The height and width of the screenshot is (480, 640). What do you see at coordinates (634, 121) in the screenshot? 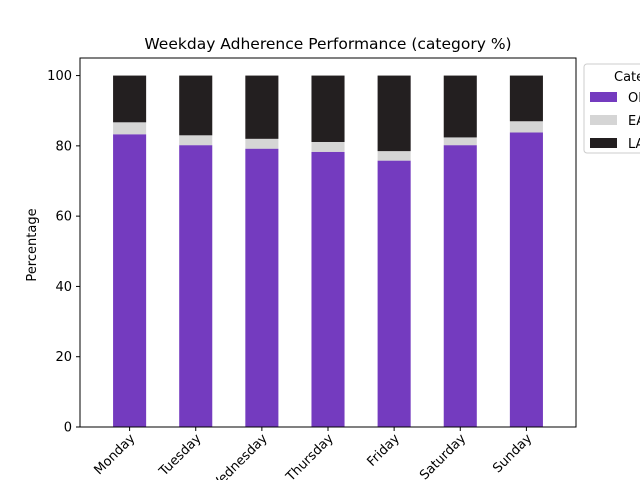
I see `legend-entry-label: EARLY` at bounding box center [634, 121].